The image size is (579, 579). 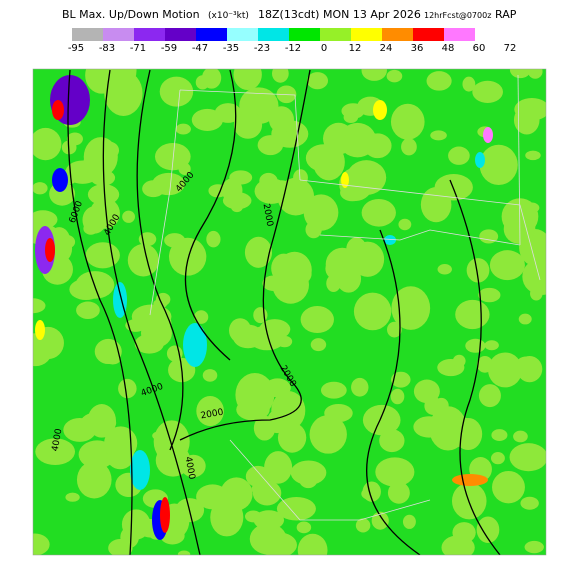 I want to click on contour-label: 2000, so click(x=212, y=415).